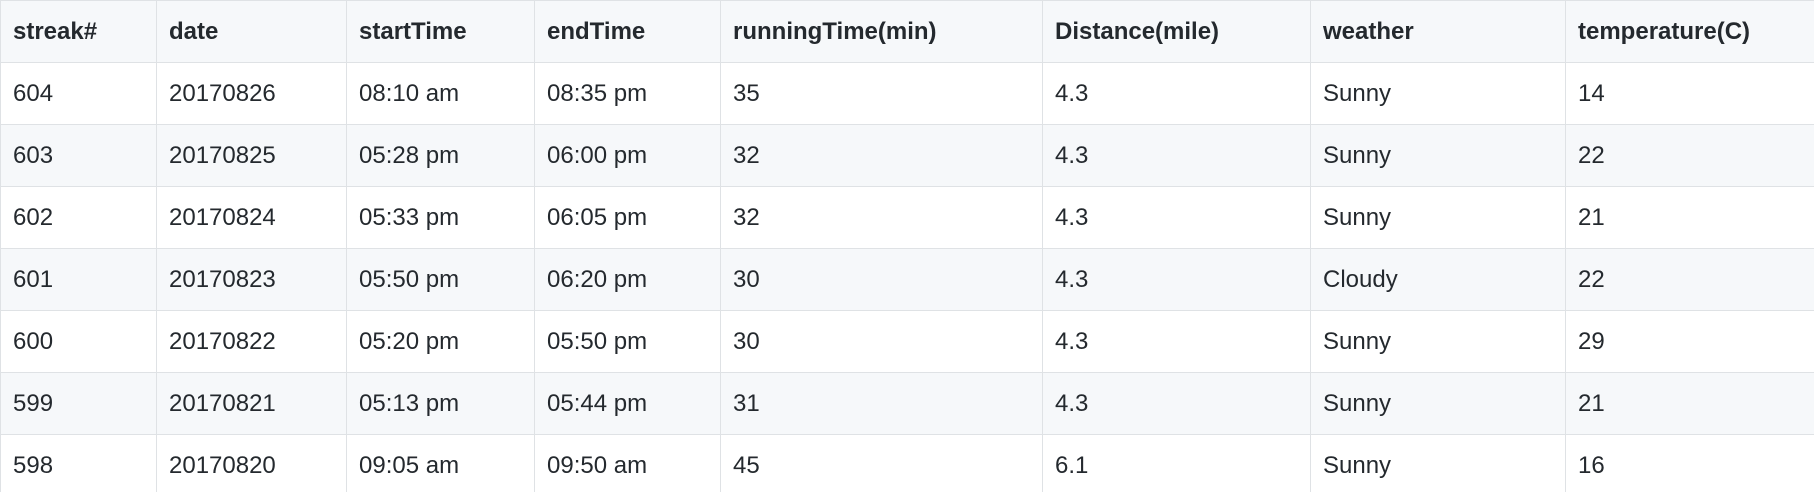  Describe the element at coordinates (627, 93) in the screenshot. I see `cell-end-time: 08:35 pm` at that location.